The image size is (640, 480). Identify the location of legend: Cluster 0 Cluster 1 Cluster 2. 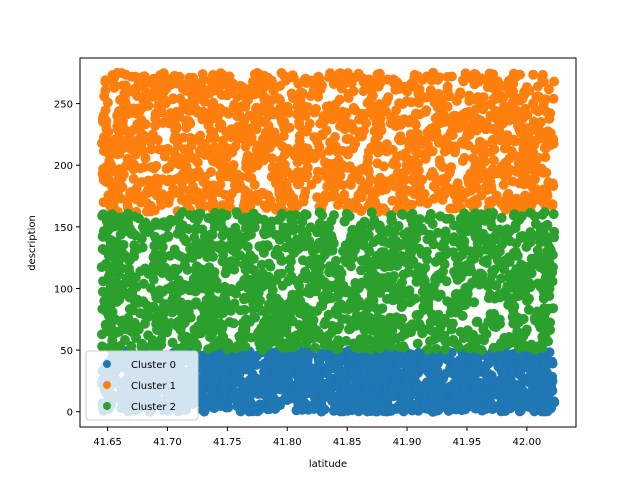
(142, 385).